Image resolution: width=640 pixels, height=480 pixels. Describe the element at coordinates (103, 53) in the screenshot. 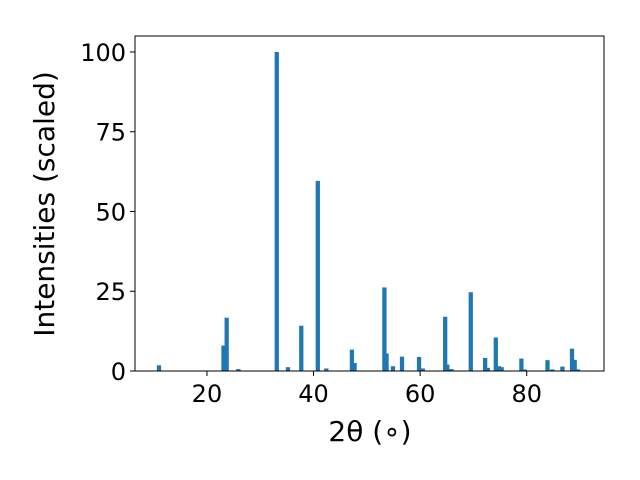

I see `y-tick-label: 100` at that location.